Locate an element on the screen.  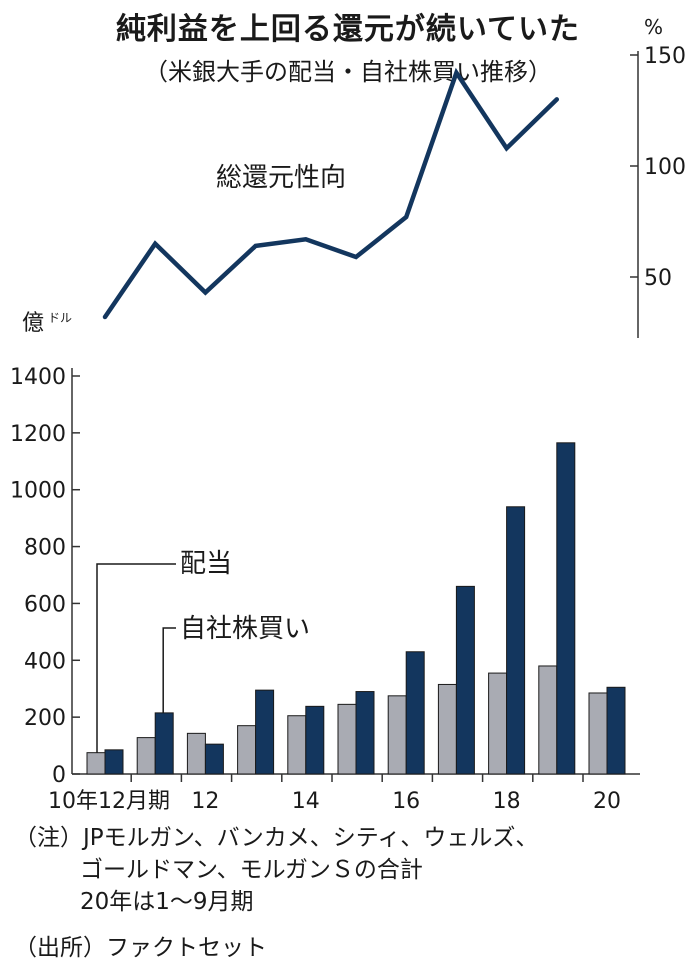
dividend-callout-line is located at coordinates (136, 658).